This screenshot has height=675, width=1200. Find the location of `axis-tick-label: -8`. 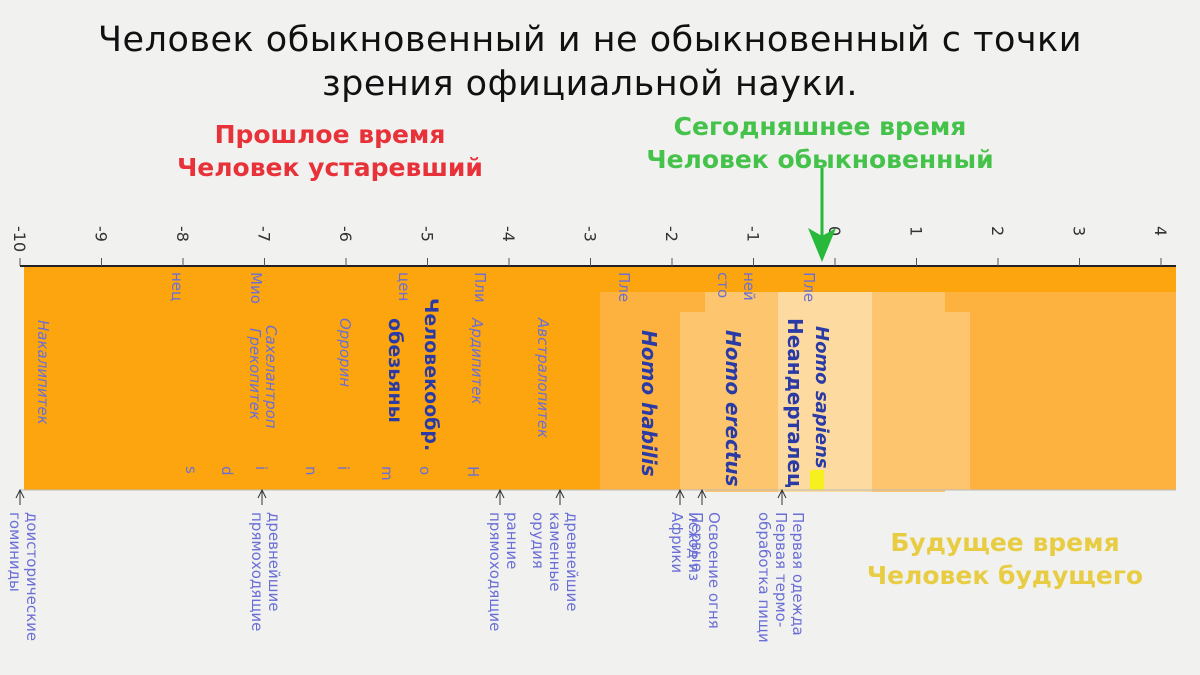

axis-tick-label: -8 is located at coordinates (182, 234).